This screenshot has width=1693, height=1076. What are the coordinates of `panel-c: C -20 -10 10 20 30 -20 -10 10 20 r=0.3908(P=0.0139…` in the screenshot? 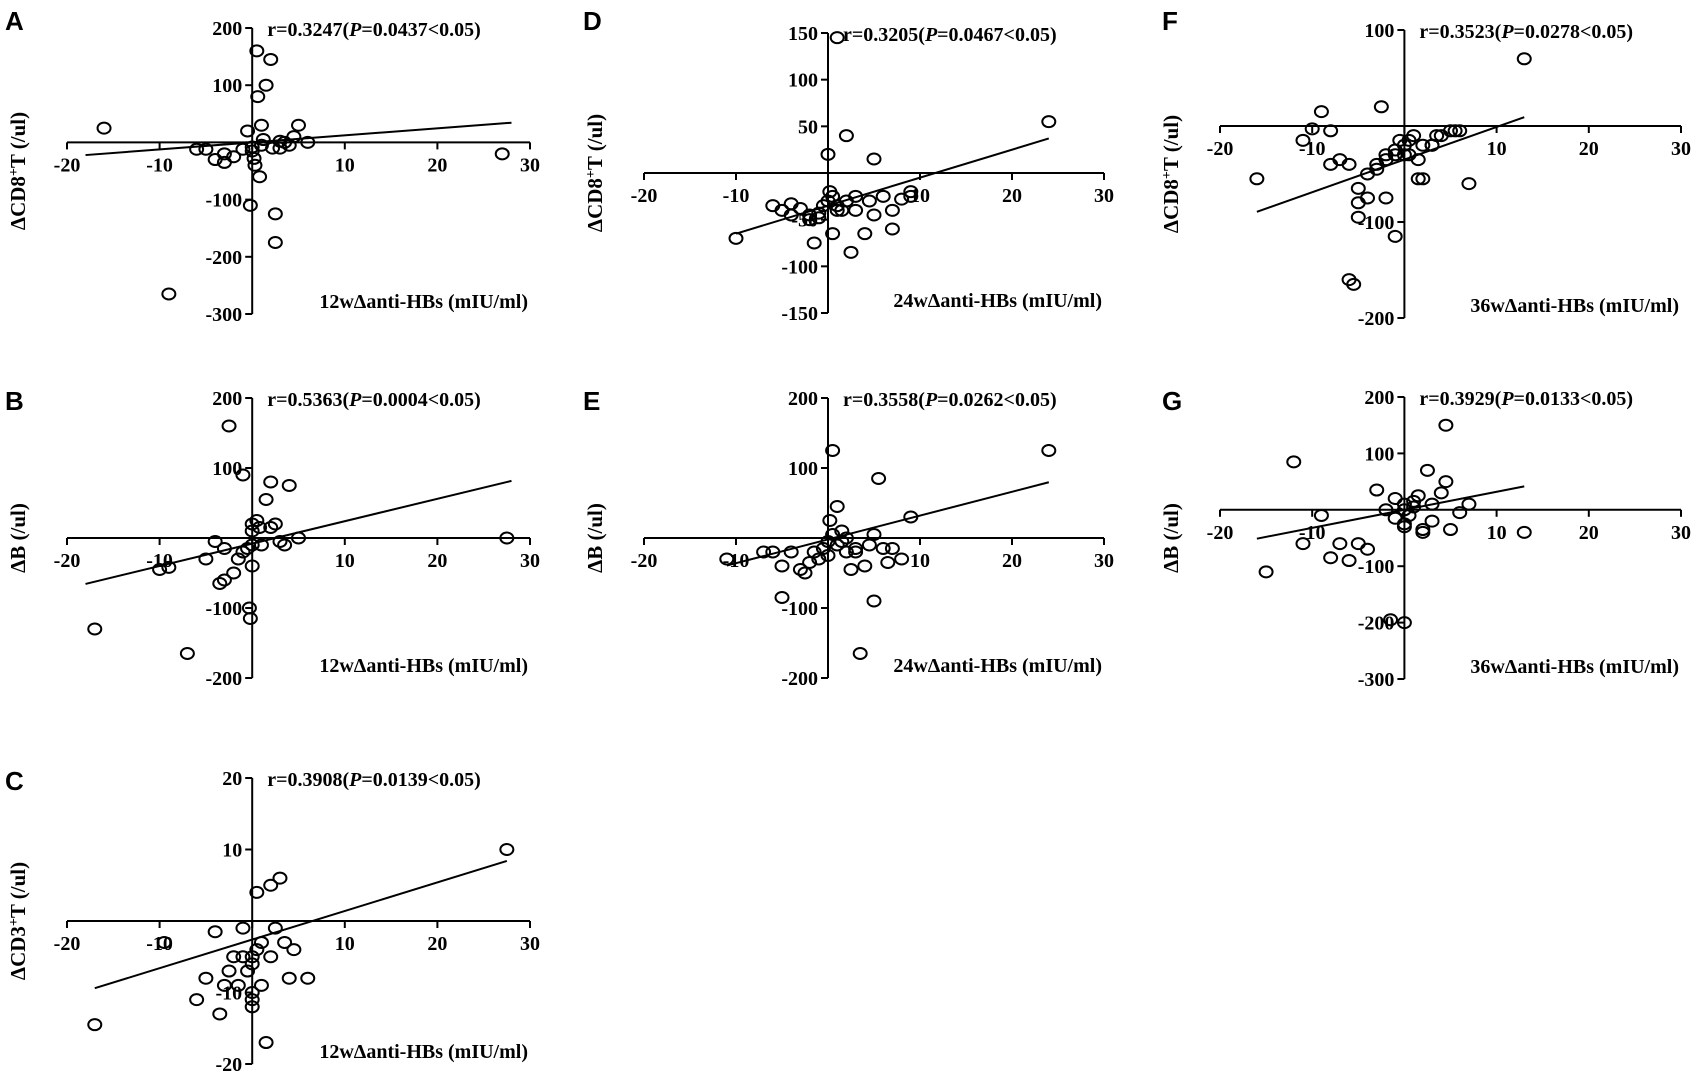 It's located at (272, 921).